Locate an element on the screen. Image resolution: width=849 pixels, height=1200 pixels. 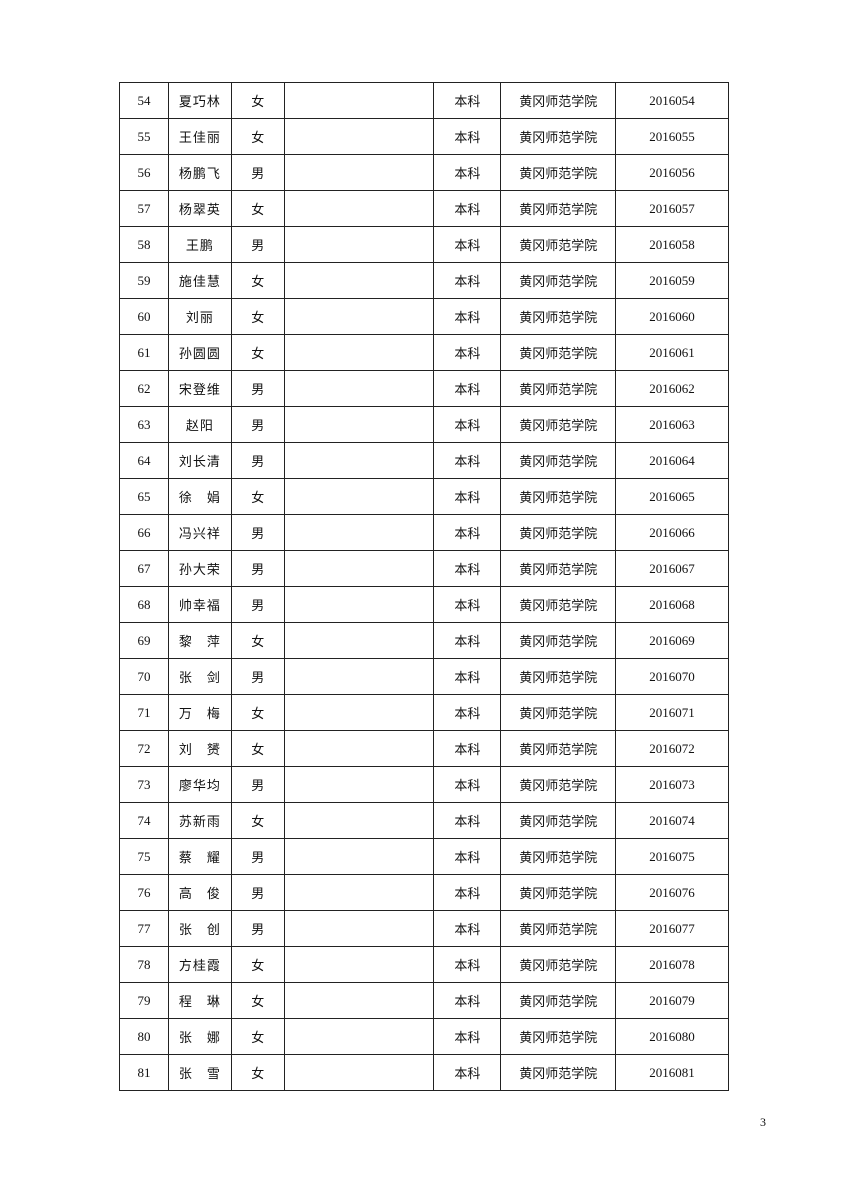
student-name: 张 雪 is located at coordinates (199, 1072).